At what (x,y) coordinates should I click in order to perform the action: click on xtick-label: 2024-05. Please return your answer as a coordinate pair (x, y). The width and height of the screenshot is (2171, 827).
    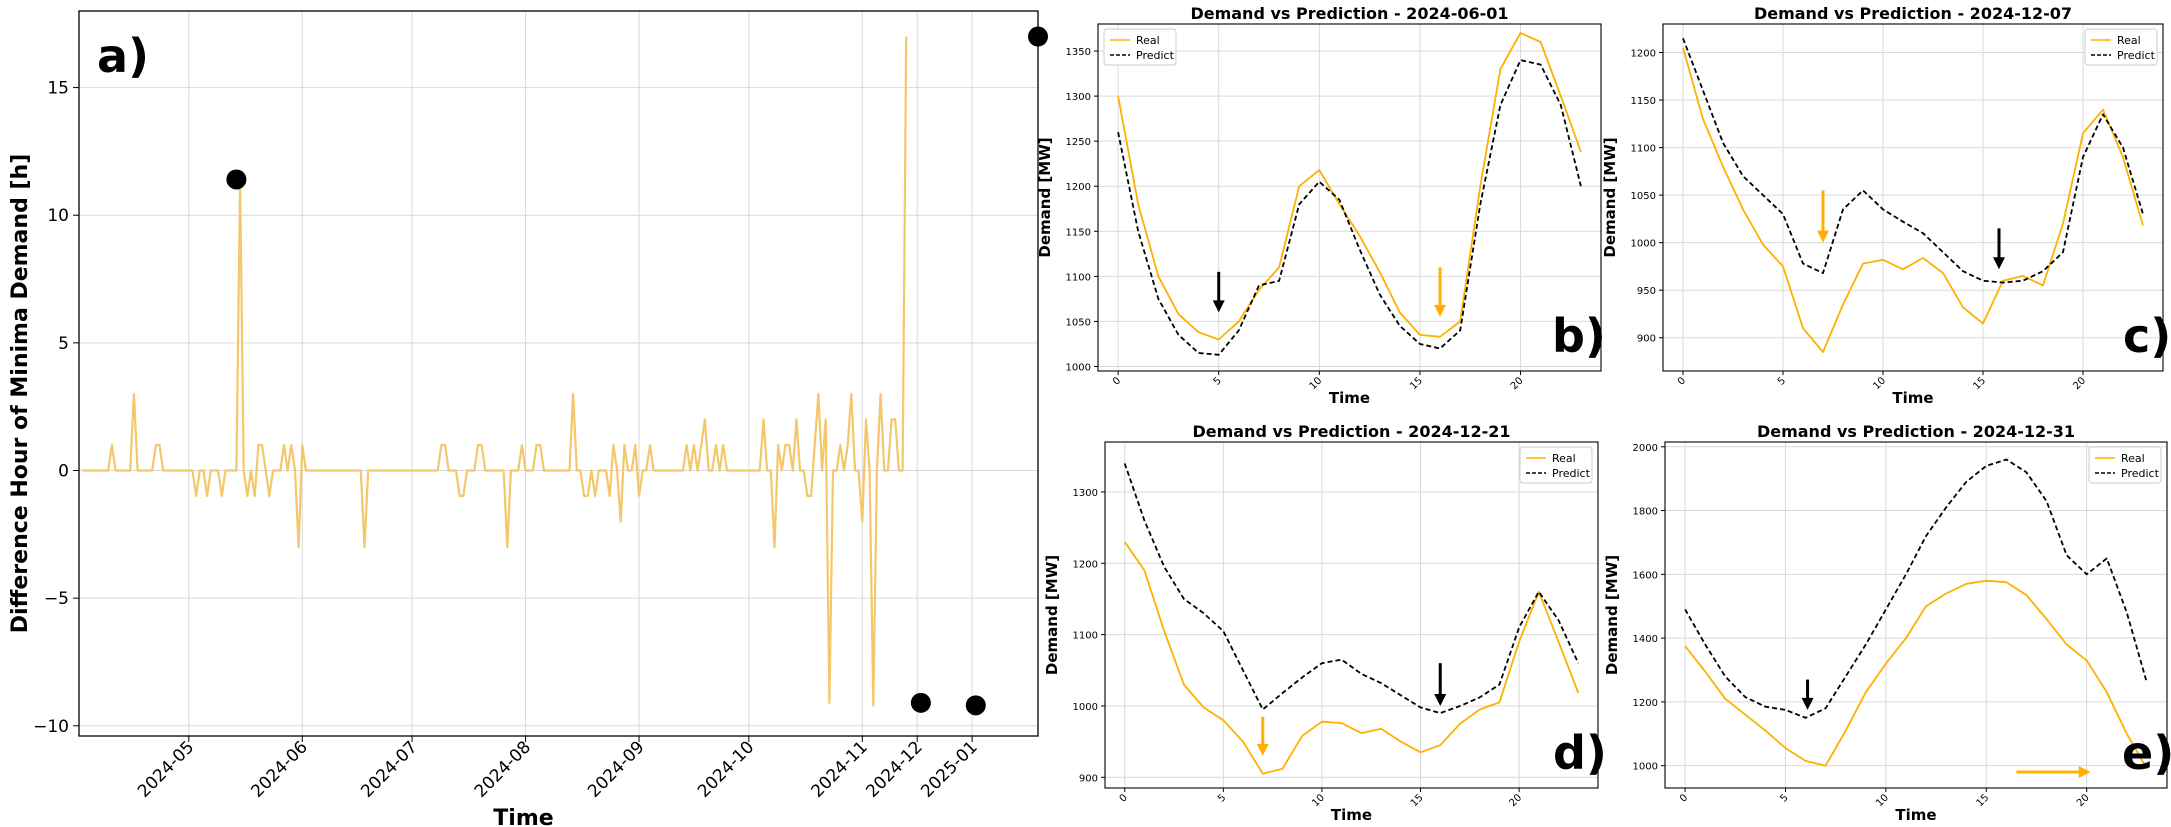
    Looking at the image, I should click on (166, 769).